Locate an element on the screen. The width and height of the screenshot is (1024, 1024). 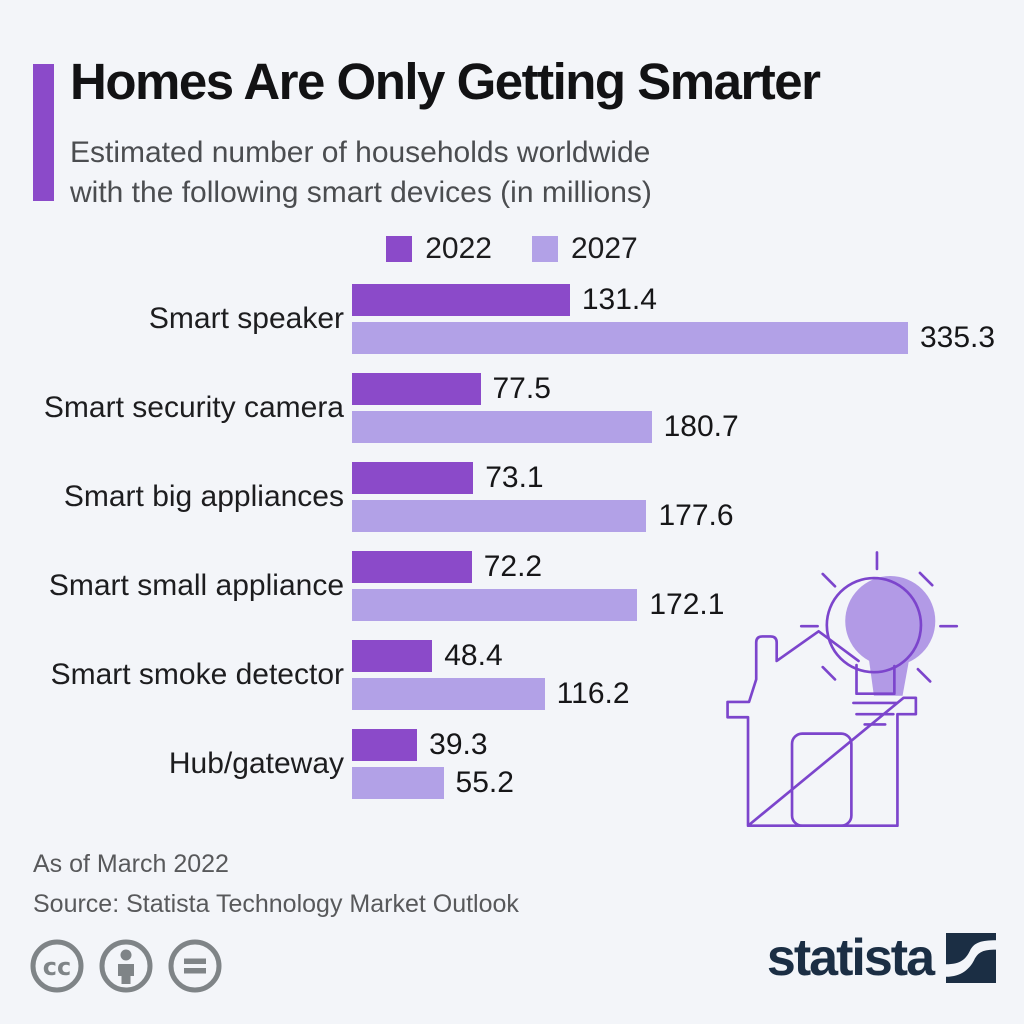
bulb-neck-fill is located at coordinates (889, 673).